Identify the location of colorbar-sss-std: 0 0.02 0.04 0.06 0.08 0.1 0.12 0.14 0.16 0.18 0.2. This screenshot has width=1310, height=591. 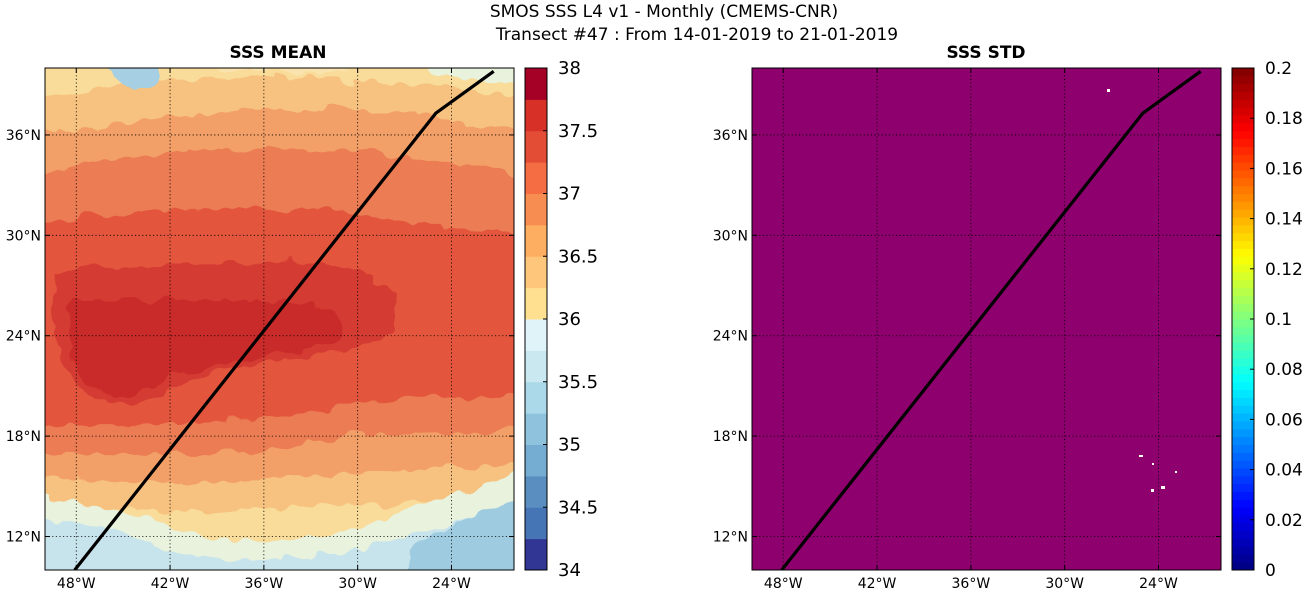
(1267, 320).